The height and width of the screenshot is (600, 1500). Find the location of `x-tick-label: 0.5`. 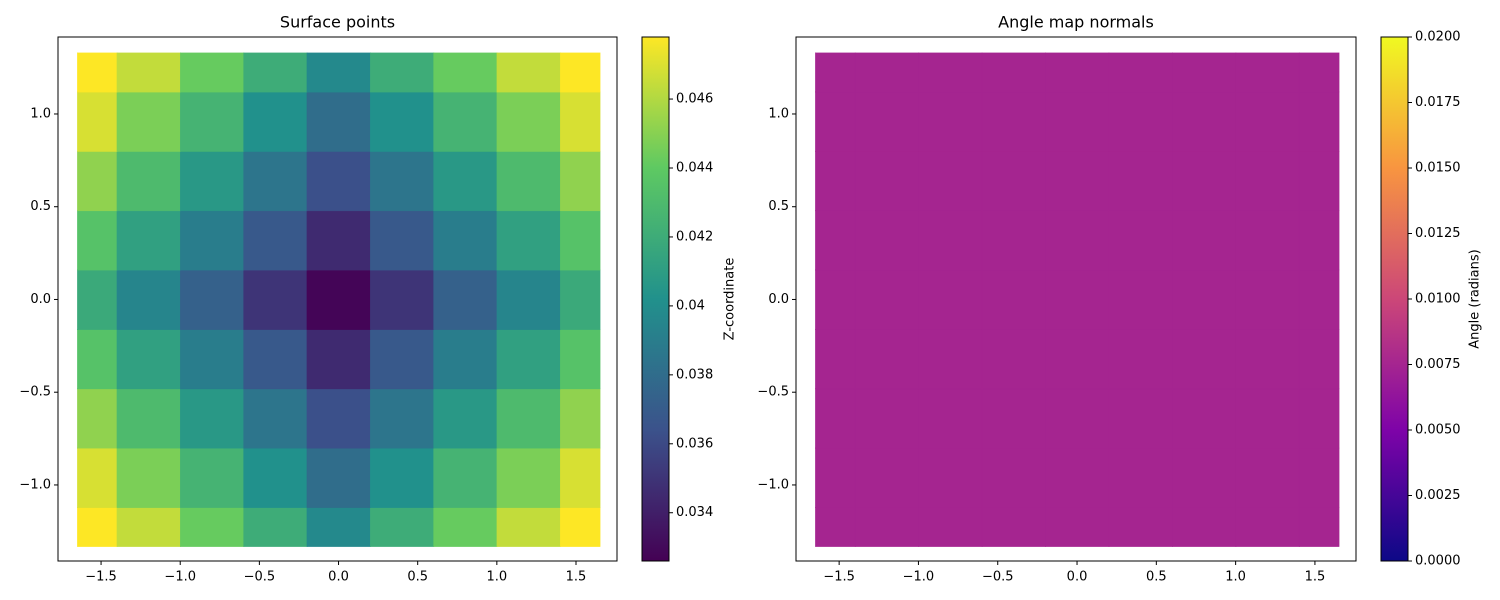

x-tick-label: 0.5 is located at coordinates (1156, 577).